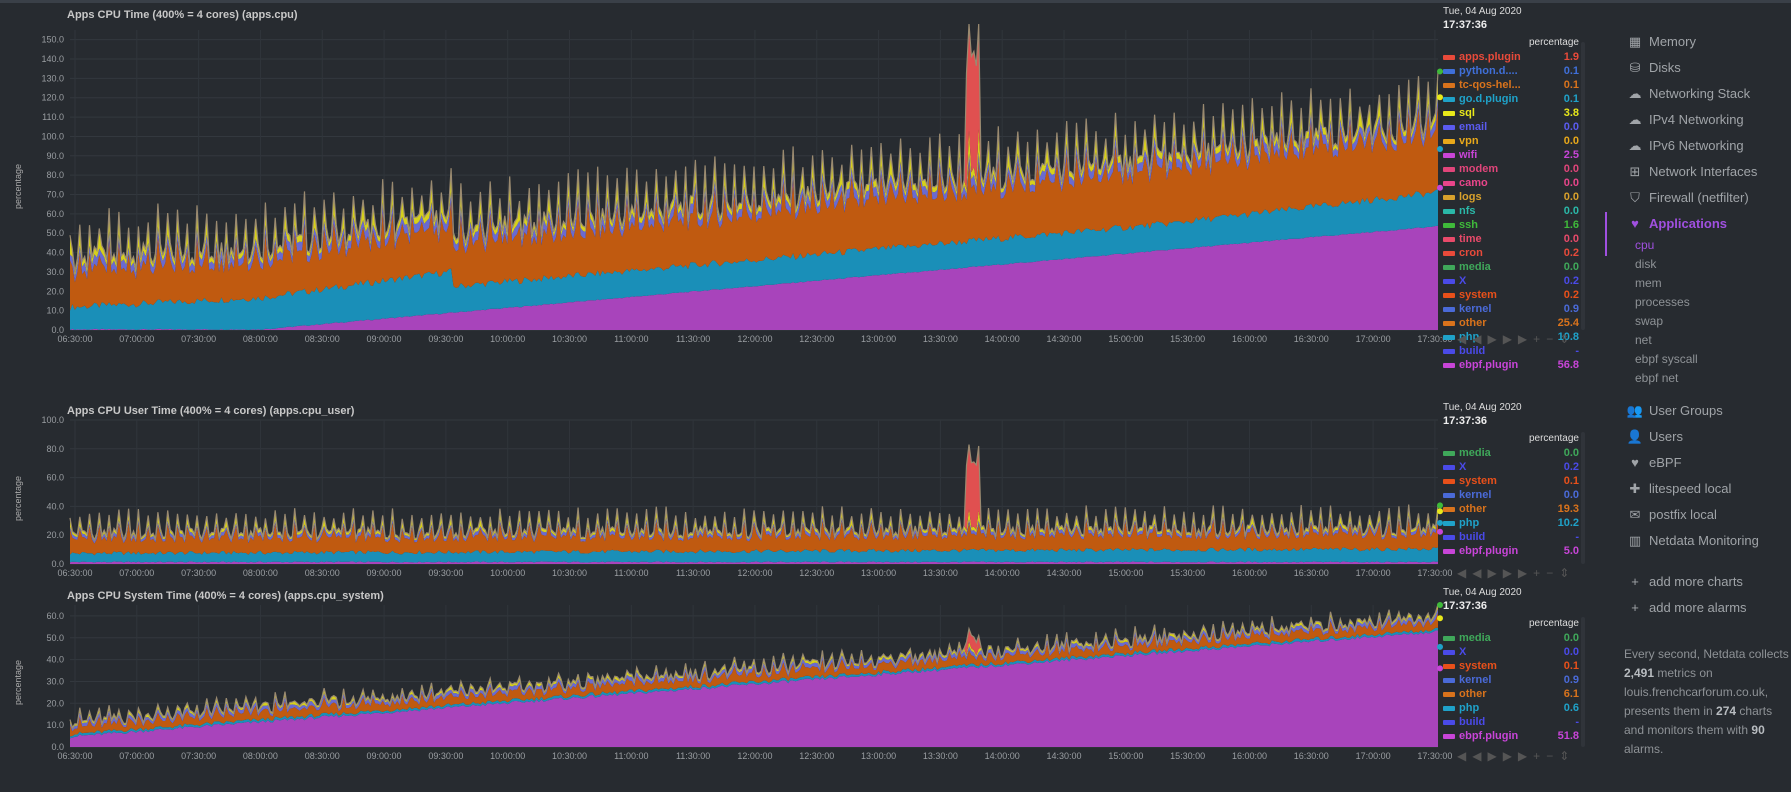  What do you see at coordinates (1511, 183) in the screenshot?
I see `legend-item: camo 0.0` at bounding box center [1511, 183].